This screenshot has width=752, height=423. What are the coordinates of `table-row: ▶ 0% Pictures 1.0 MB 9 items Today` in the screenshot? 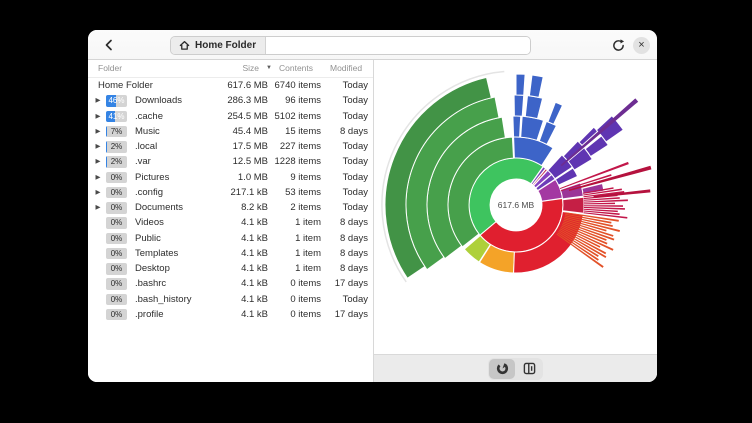 It's located at (230, 177).